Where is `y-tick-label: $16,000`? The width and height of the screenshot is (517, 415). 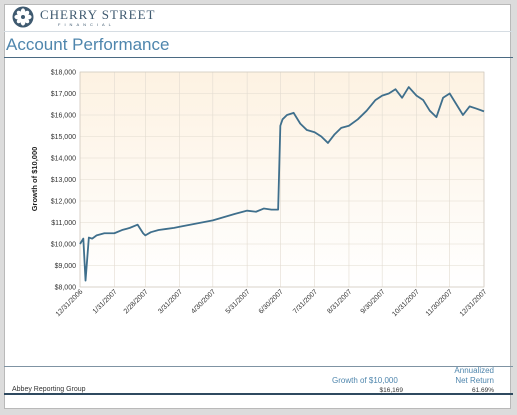 y-tick-label: $16,000 is located at coordinates (63, 116).